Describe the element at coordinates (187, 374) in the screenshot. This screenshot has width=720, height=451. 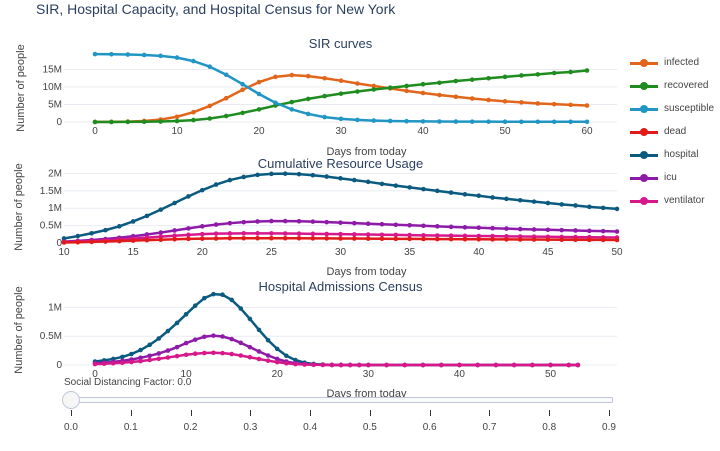
I see `x-tick-label: 10` at that location.